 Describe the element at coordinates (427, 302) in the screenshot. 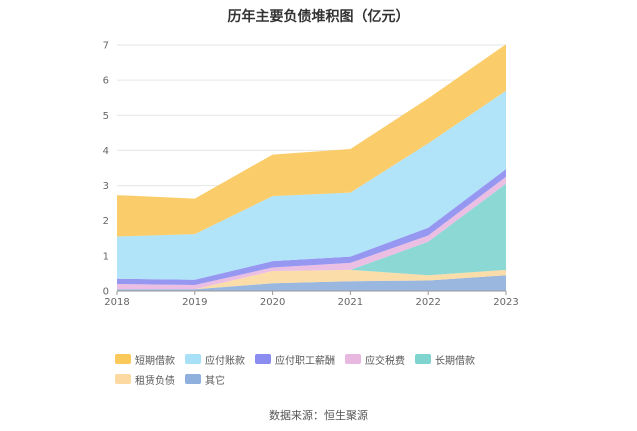

I see `x-tick-label: 2022` at that location.